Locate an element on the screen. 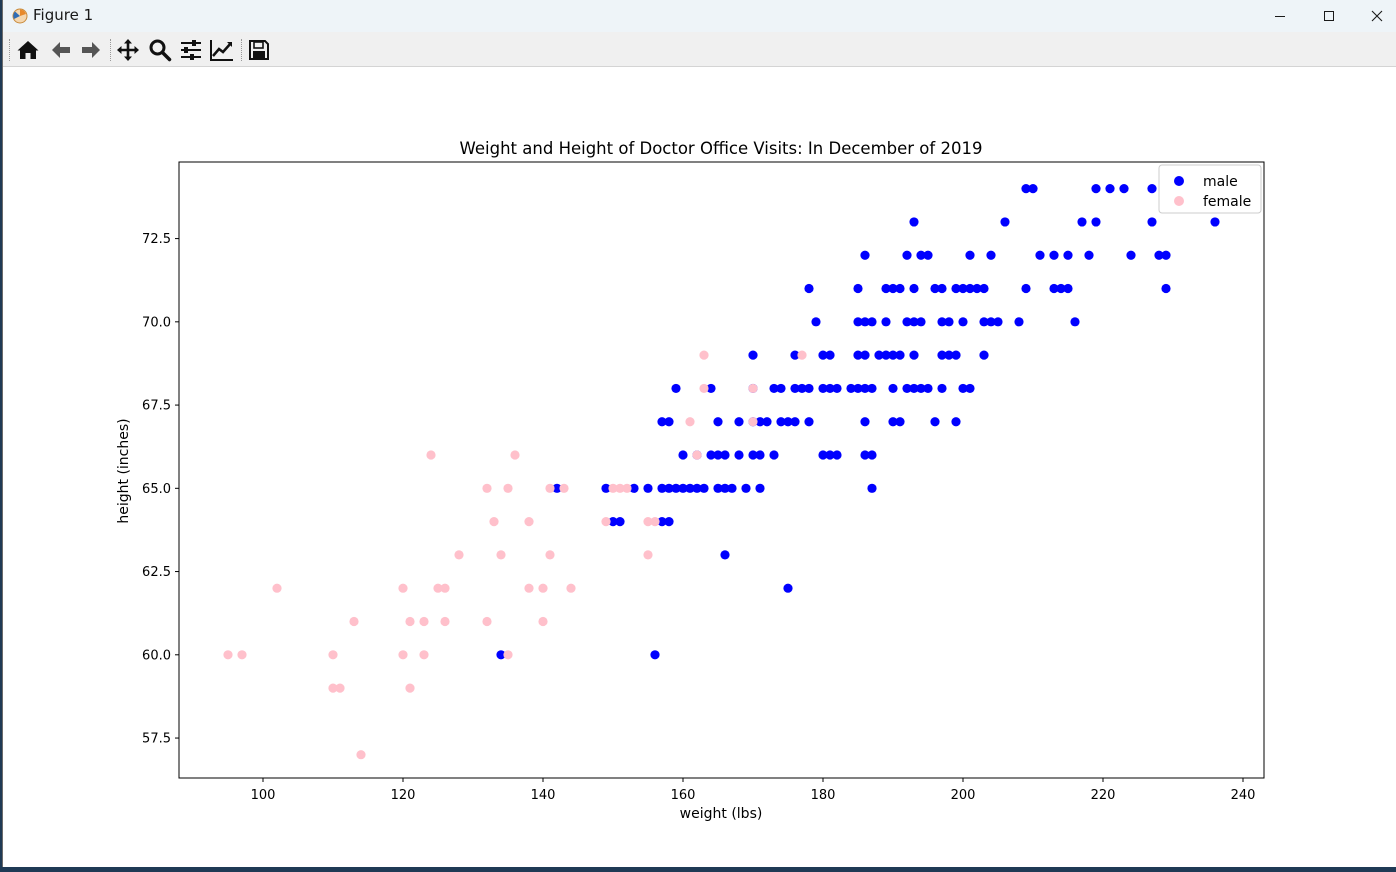  edit-axis-icon is located at coordinates (221, 50).